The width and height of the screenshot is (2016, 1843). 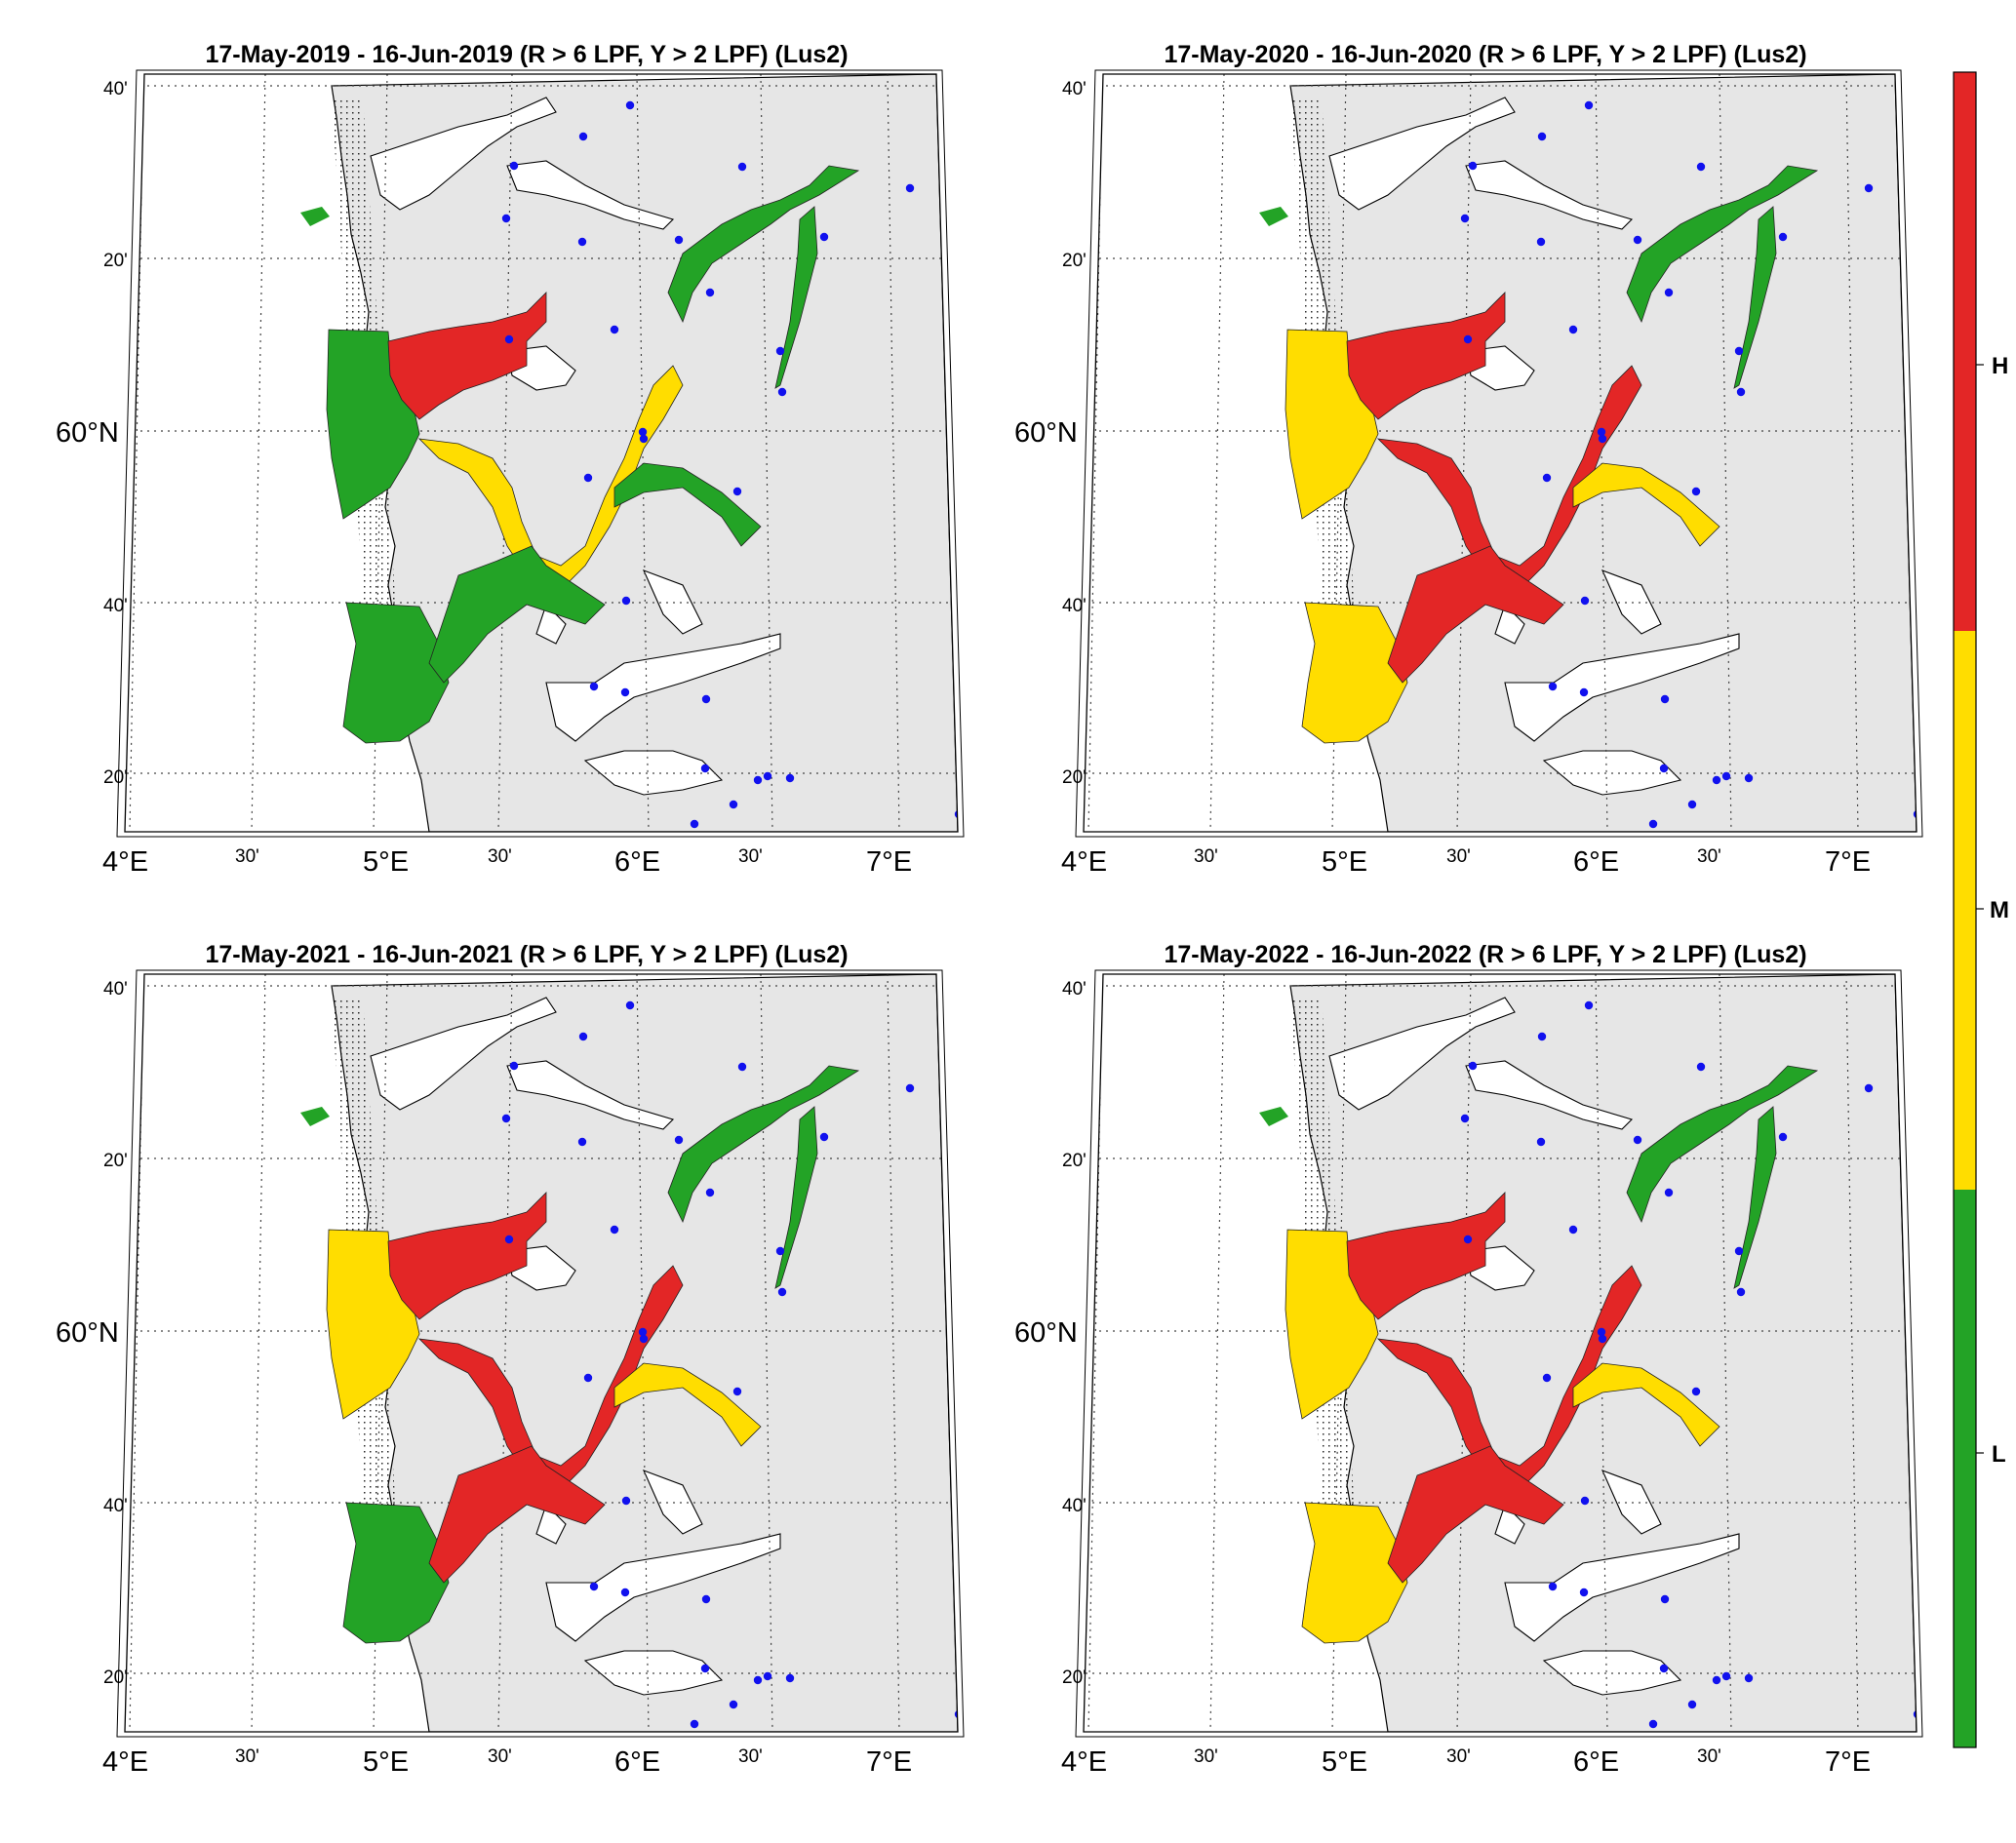 I want to click on panel-4-zone-island-nw, so click(x=1273, y=1116).